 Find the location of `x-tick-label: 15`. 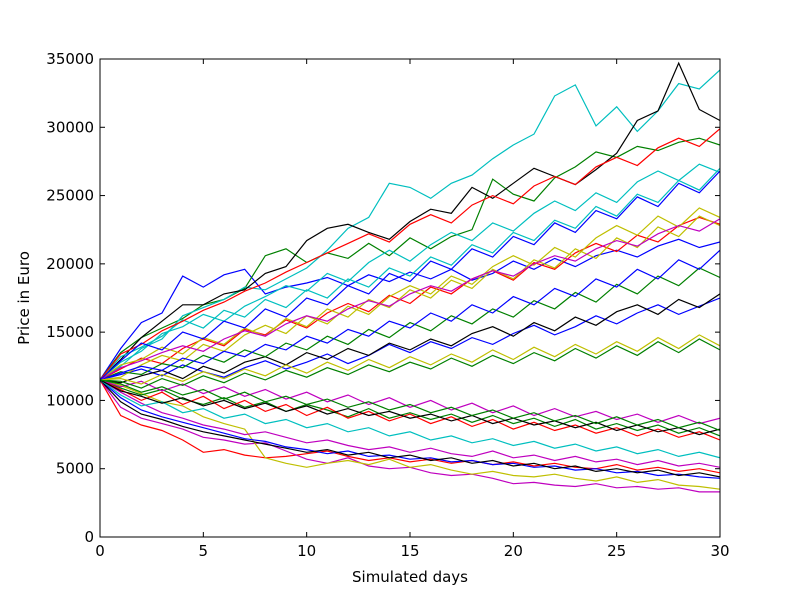

x-tick-label: 15 is located at coordinates (409, 551).